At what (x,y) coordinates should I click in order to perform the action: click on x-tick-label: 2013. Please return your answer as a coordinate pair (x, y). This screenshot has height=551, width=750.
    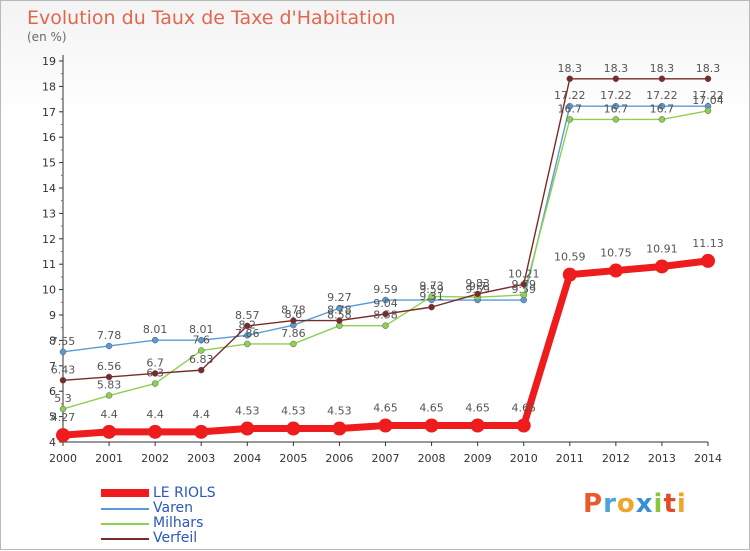
    Looking at the image, I should click on (662, 458).